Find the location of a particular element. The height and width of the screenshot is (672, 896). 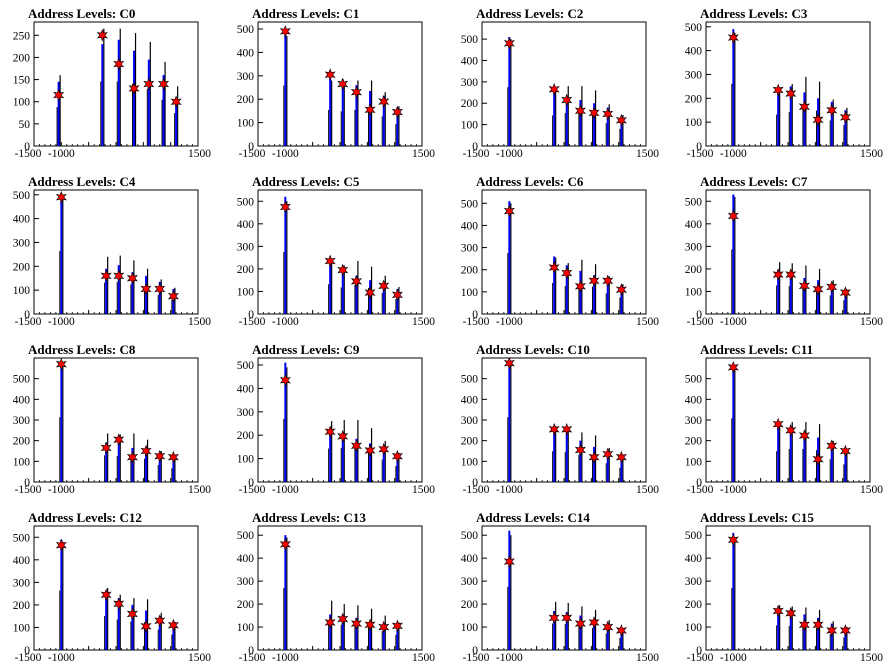

chart-title: Address Levels: C3 is located at coordinates (754, 13).